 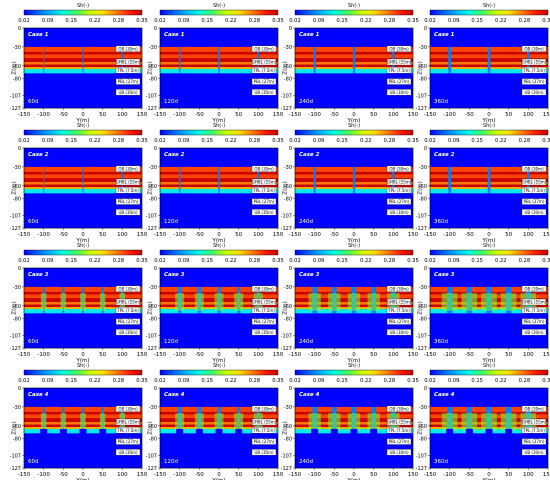 What do you see at coordinates (171, 342) in the screenshot?
I see `time-label: 120d` at bounding box center [171, 342].